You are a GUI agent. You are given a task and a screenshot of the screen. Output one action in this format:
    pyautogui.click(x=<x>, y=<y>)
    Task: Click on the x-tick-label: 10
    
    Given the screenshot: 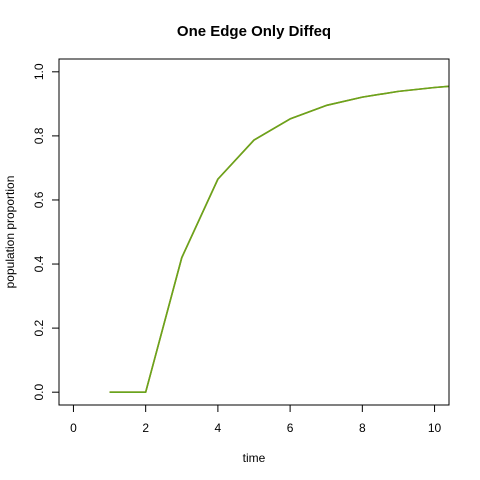 What is the action you would take?
    pyautogui.click(x=435, y=428)
    